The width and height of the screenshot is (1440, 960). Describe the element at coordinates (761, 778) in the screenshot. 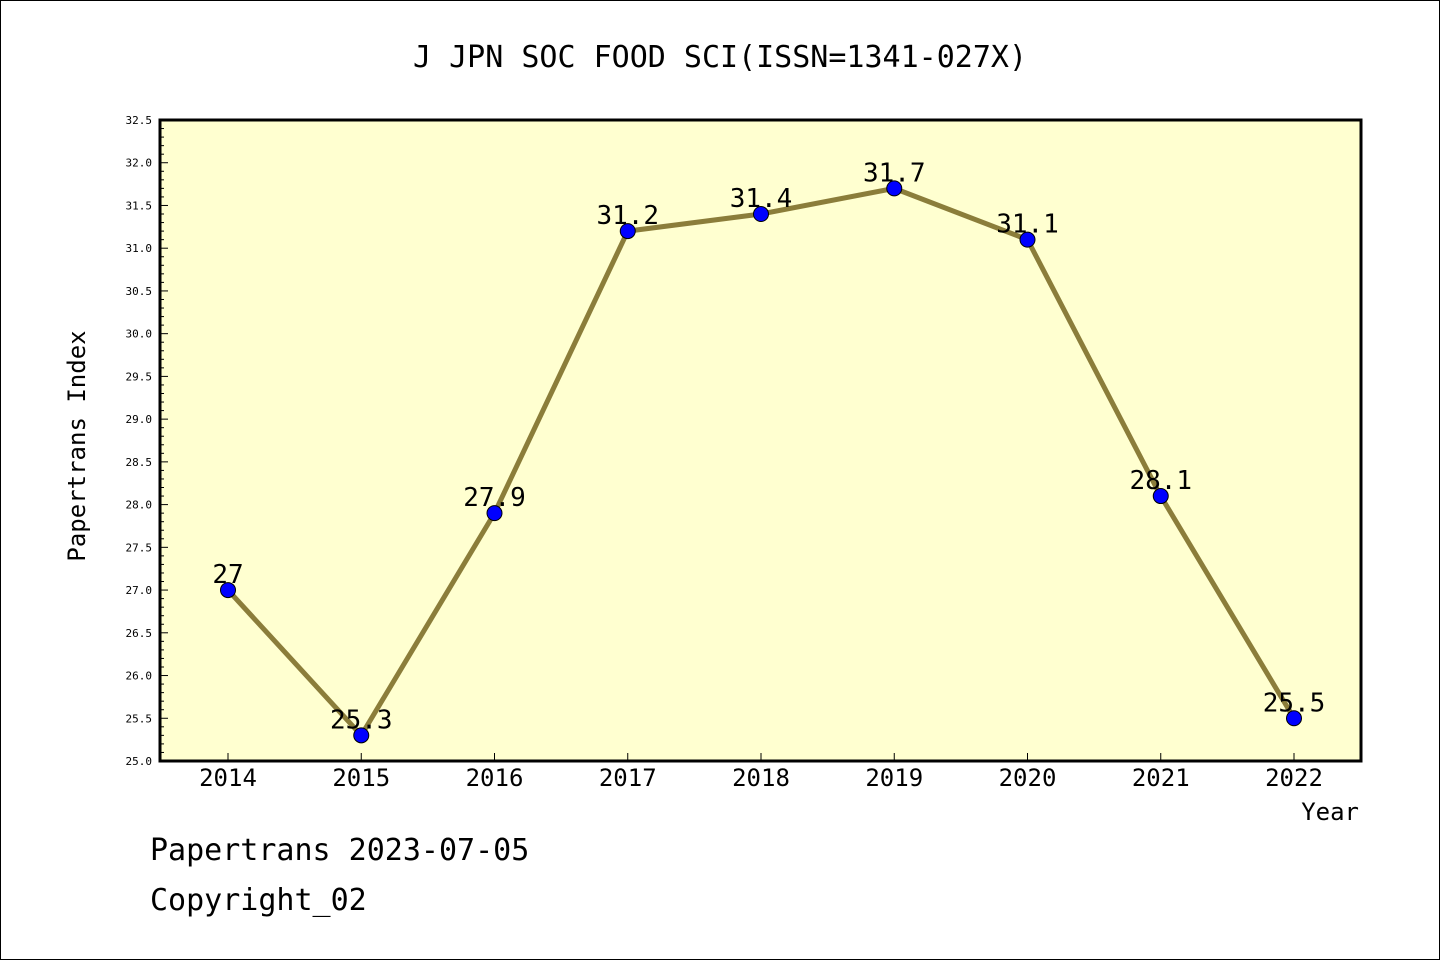

I see `x-tick-label: 2018` at that location.